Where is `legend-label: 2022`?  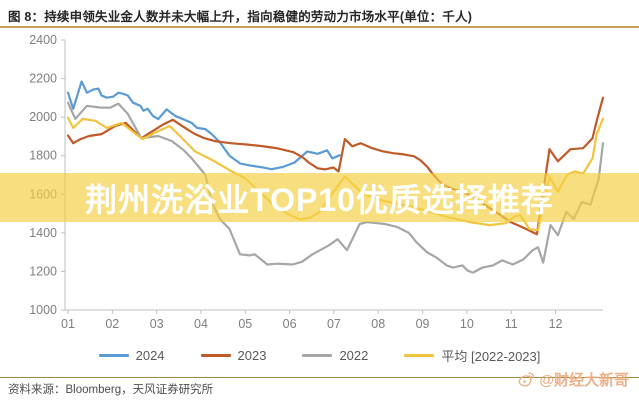
legend-label: 2022 is located at coordinates (354, 355).